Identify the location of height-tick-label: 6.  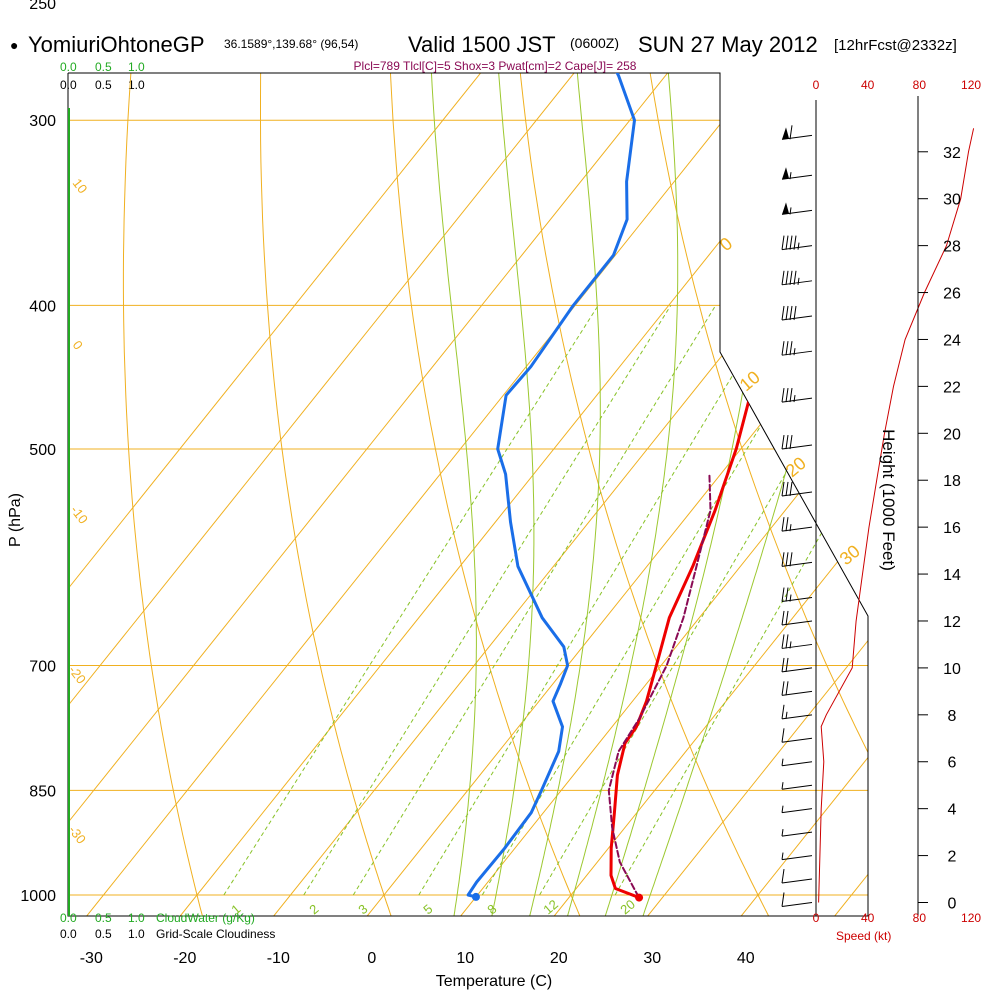
(952, 763).